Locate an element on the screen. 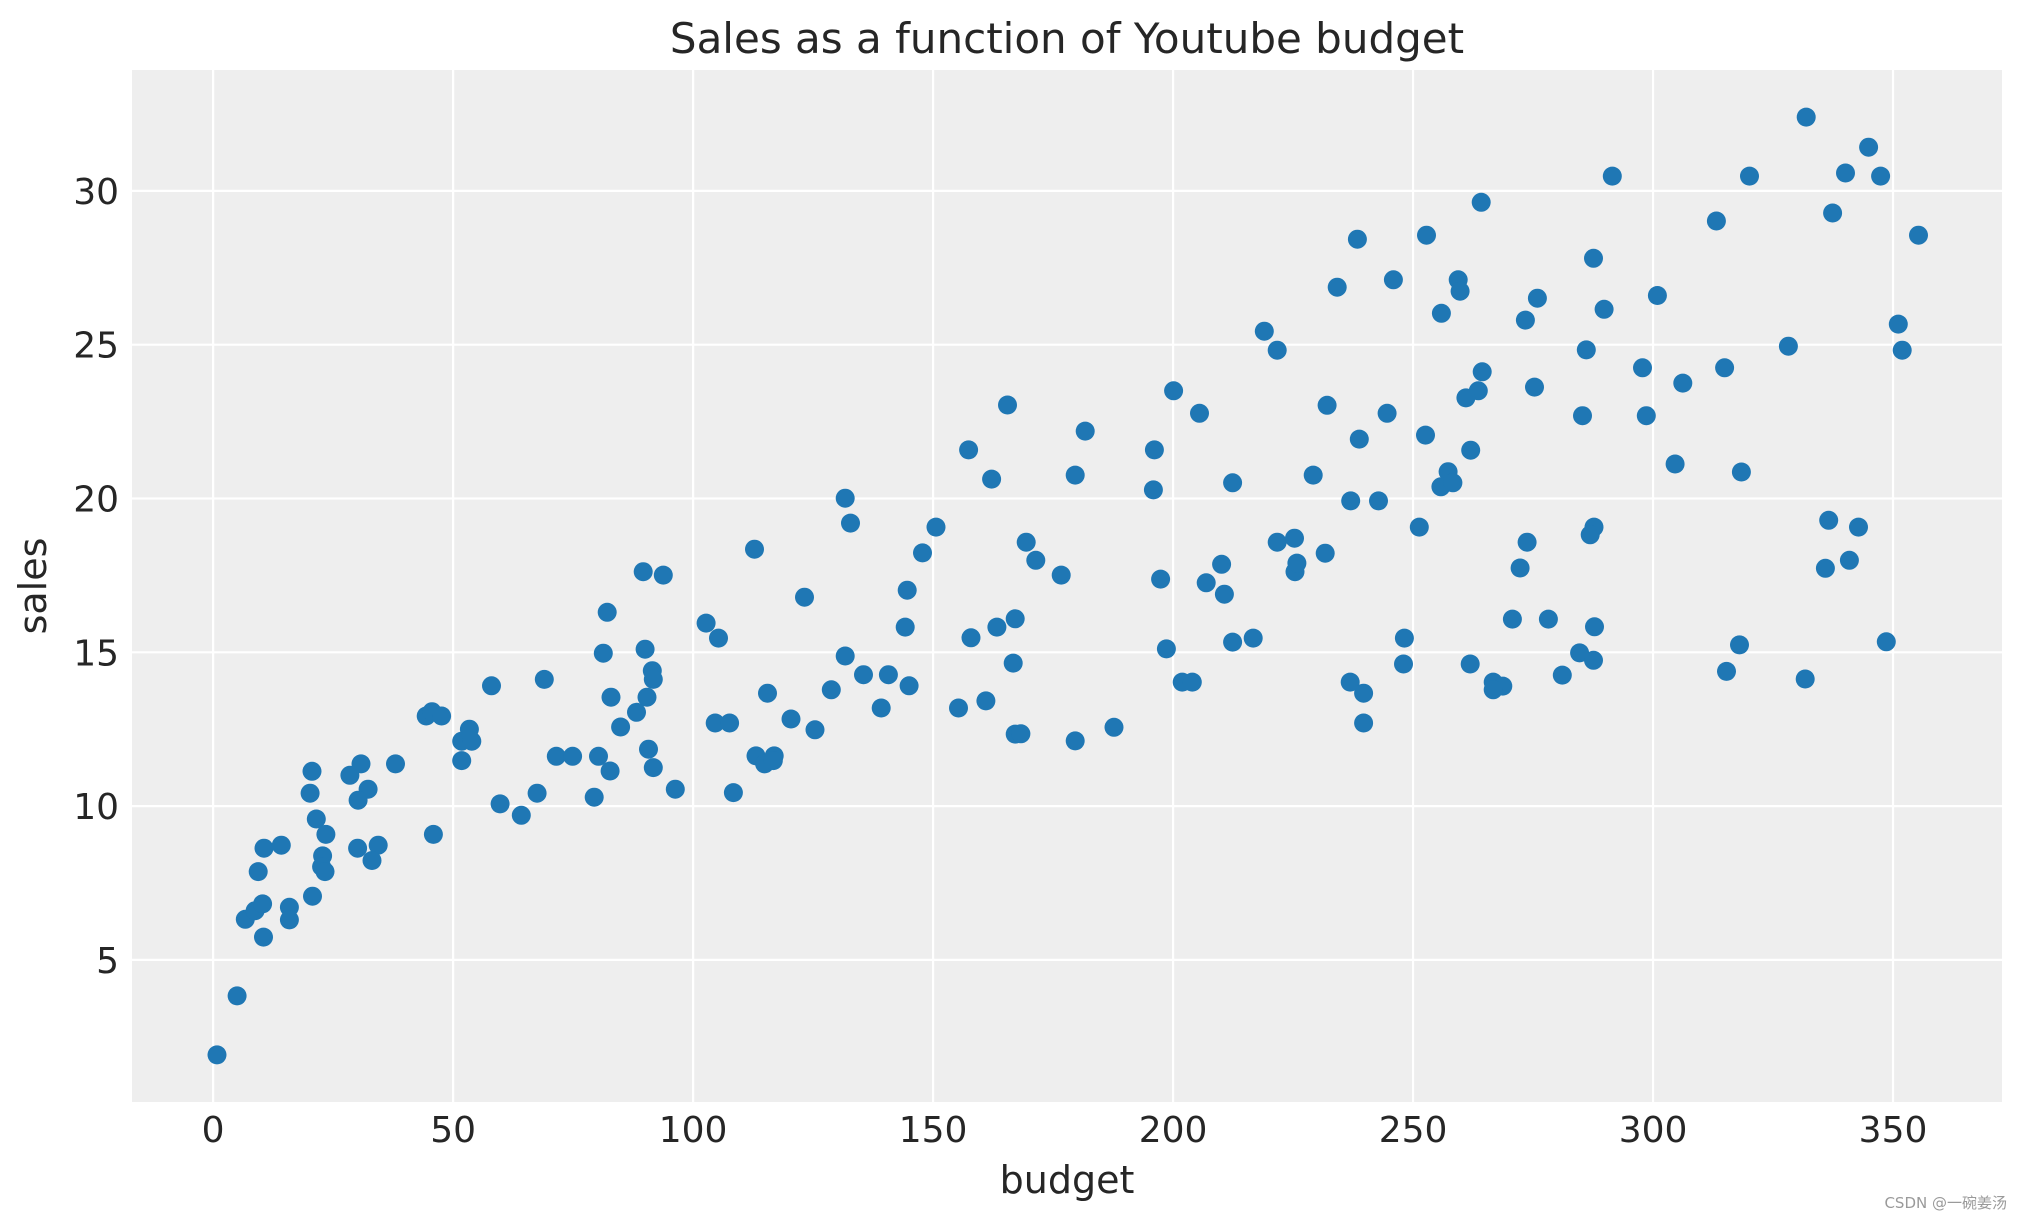 The image size is (2023, 1223). x-axis-label: budget is located at coordinates (1067, 1180).